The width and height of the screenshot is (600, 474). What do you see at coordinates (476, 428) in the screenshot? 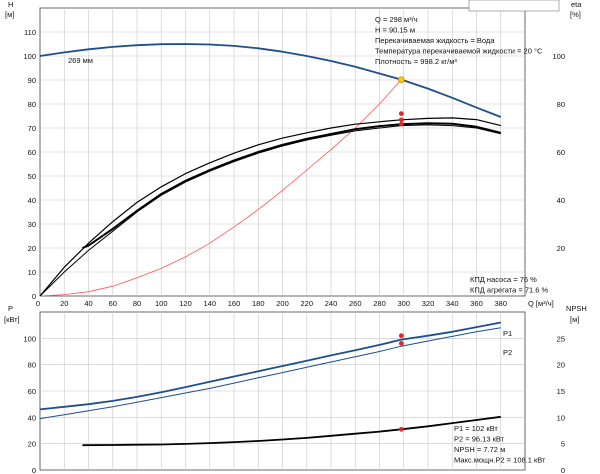
I see `power-info-line: P1 = 102 кВт` at bounding box center [476, 428].